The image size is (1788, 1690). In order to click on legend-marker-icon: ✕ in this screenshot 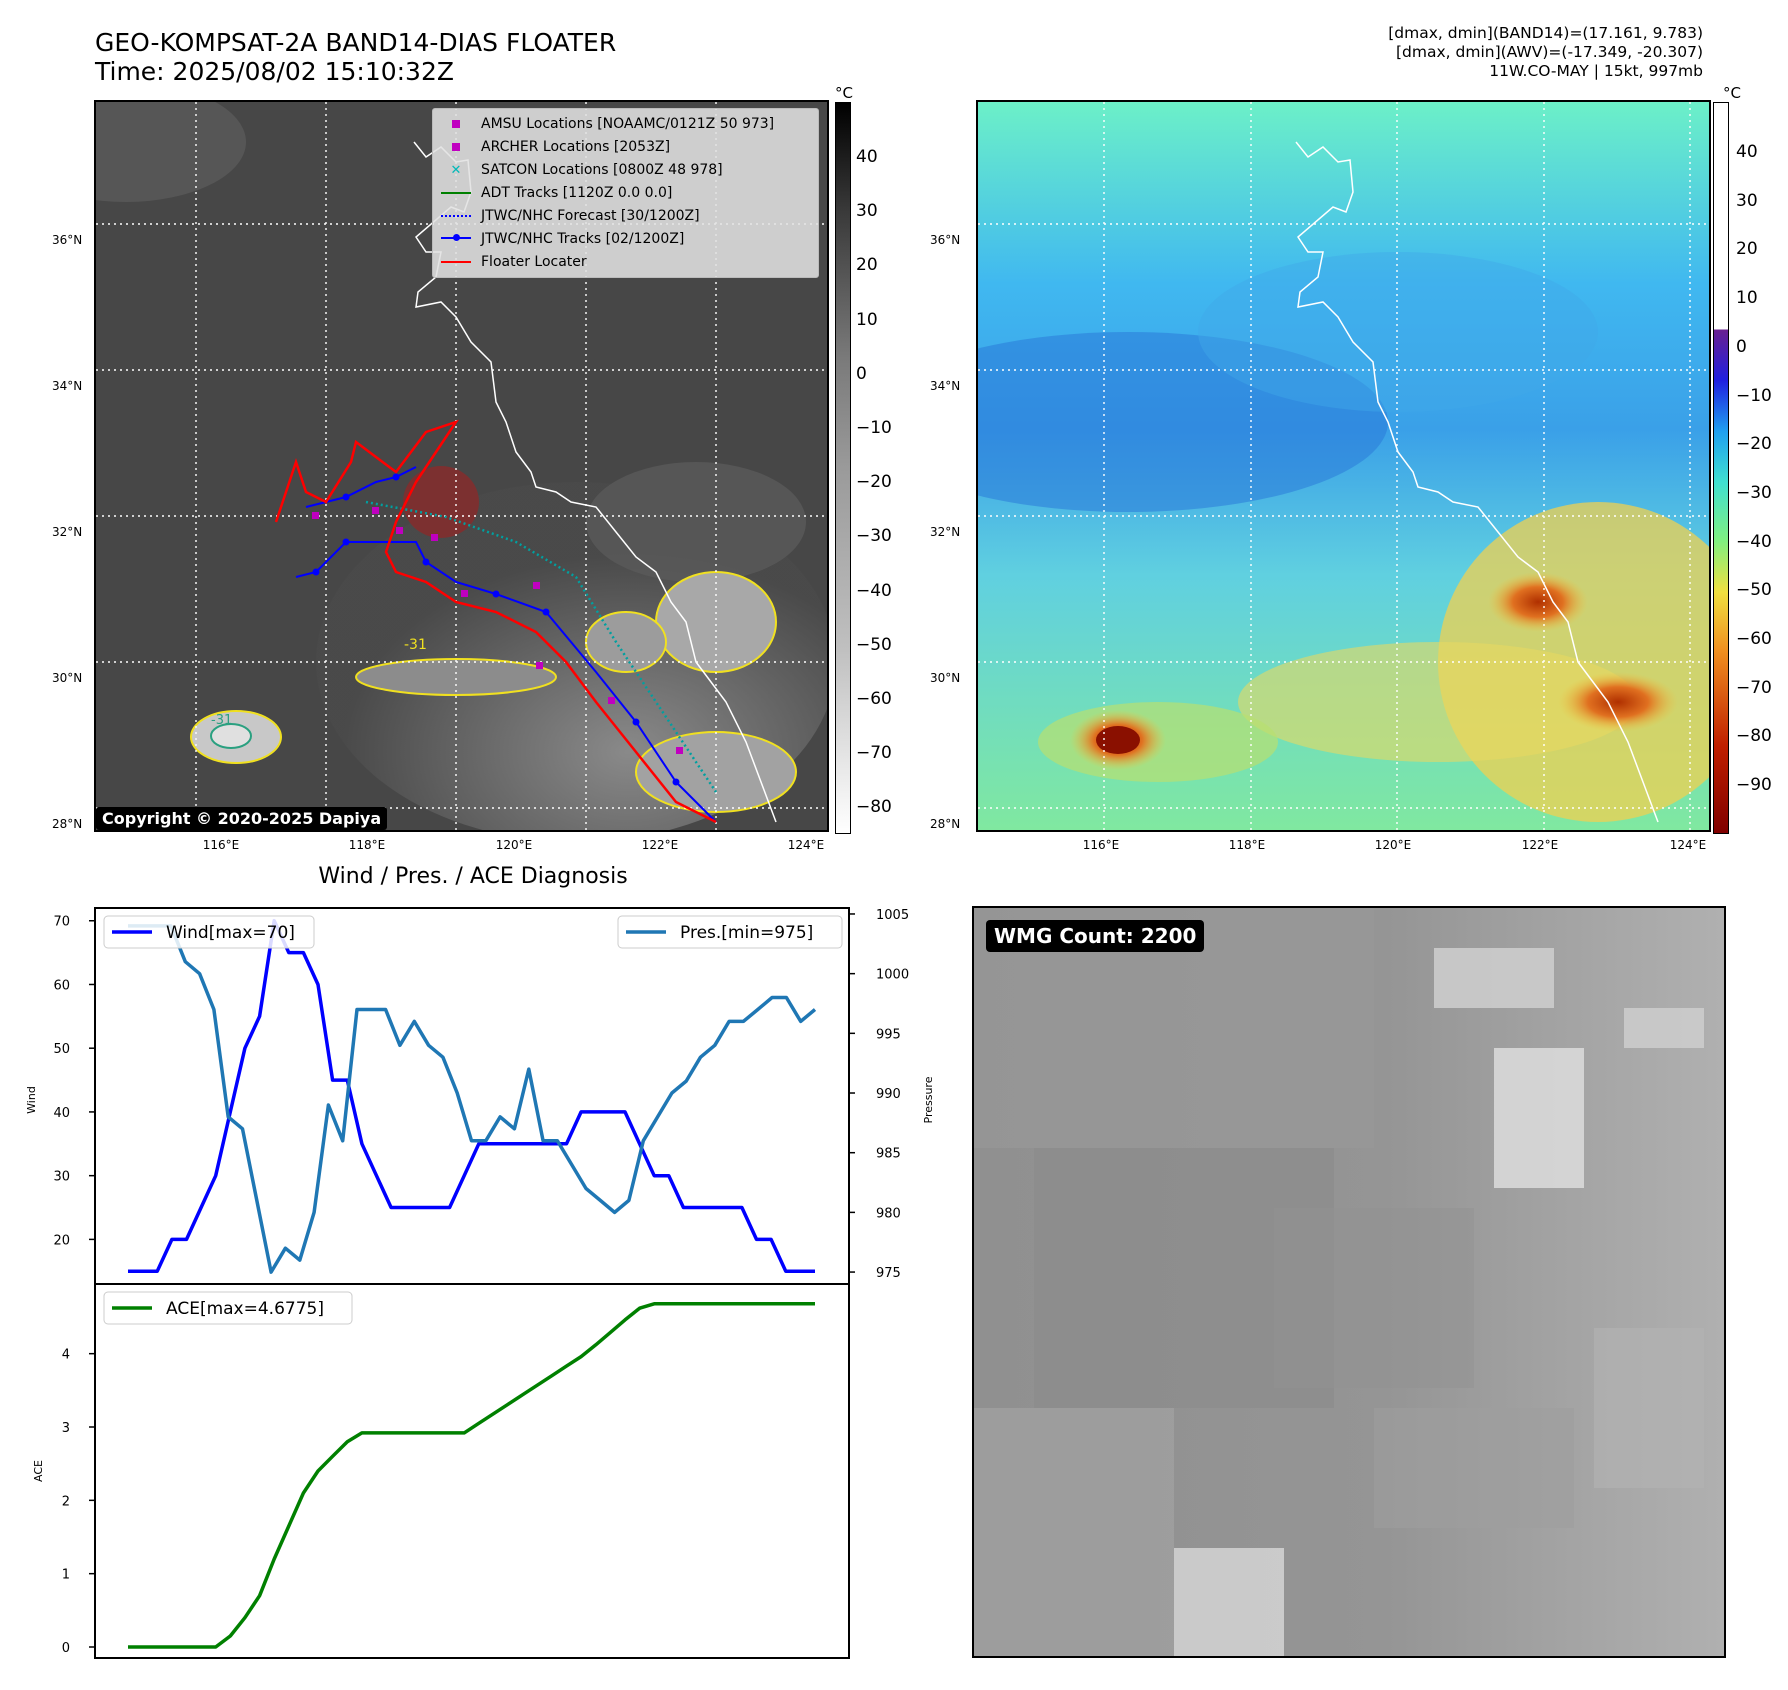, I will do `click(456, 170)`.